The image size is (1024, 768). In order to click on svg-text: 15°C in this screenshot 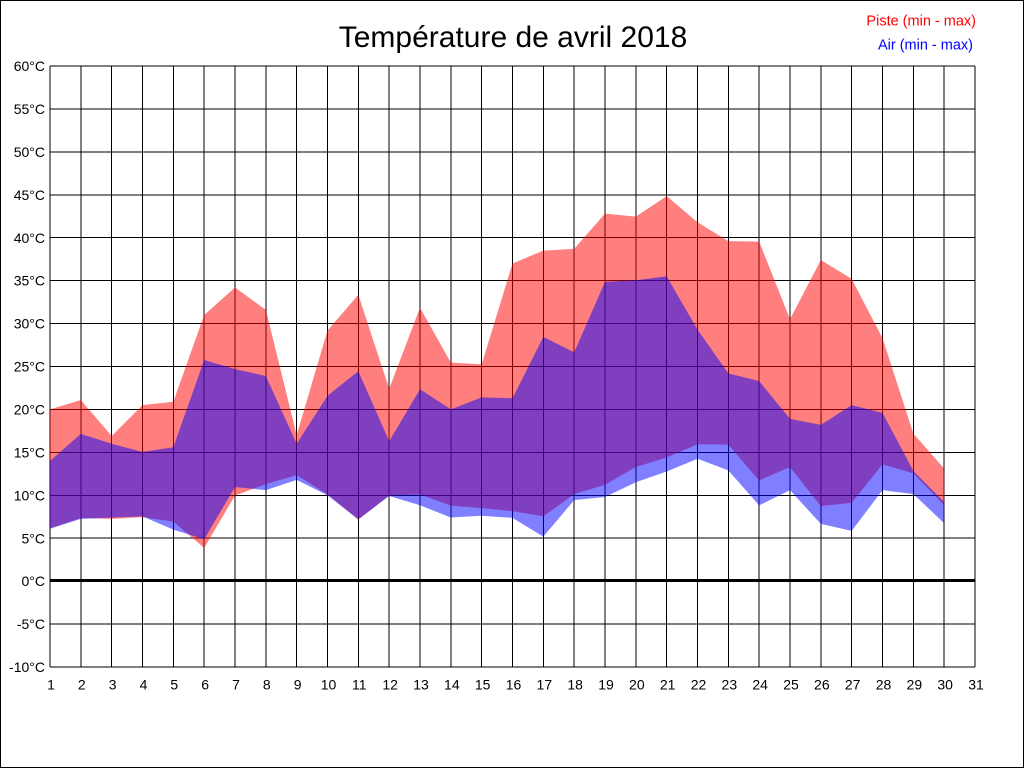, I will do `click(29, 452)`.